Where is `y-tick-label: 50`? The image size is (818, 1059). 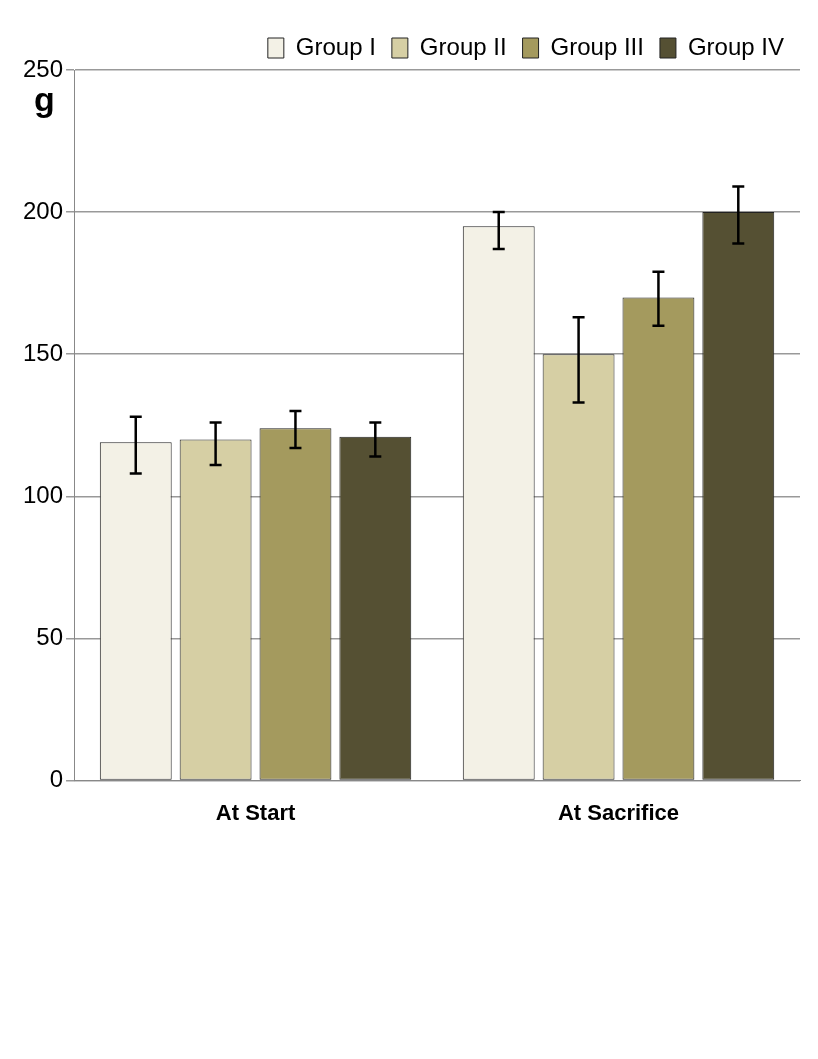 y-tick-label: 50 is located at coordinates (50, 637).